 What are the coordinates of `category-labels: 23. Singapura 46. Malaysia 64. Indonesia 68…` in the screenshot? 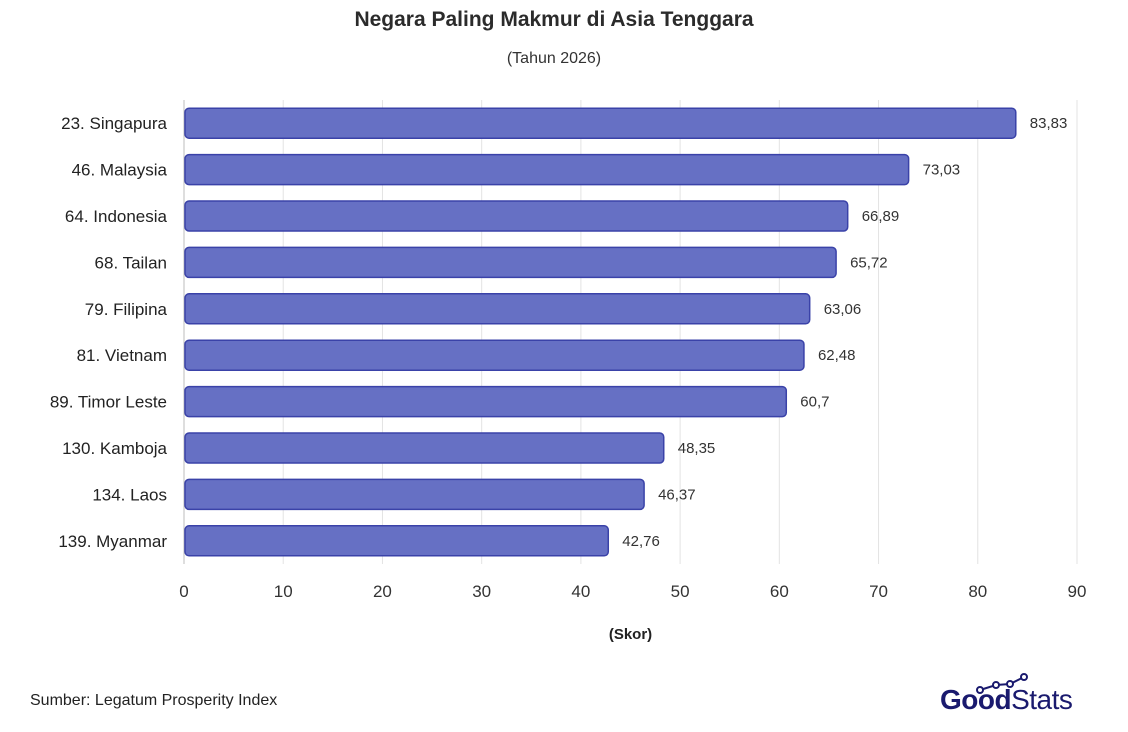 It's located at (109, 332).